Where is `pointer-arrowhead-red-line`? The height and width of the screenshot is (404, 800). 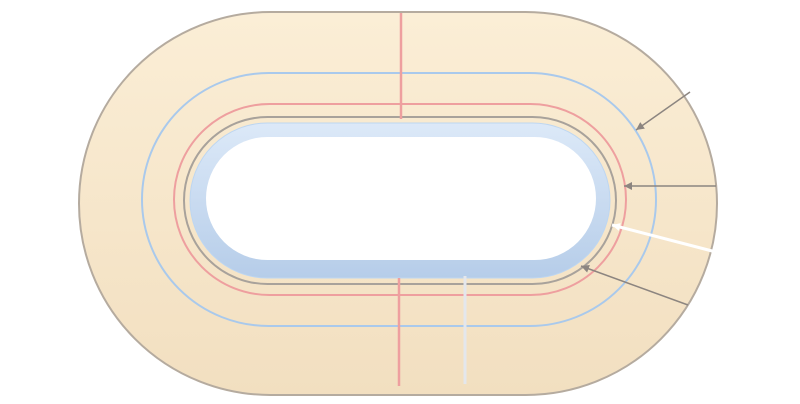
pointer-arrowhead-red-line is located at coordinates (628, 186).